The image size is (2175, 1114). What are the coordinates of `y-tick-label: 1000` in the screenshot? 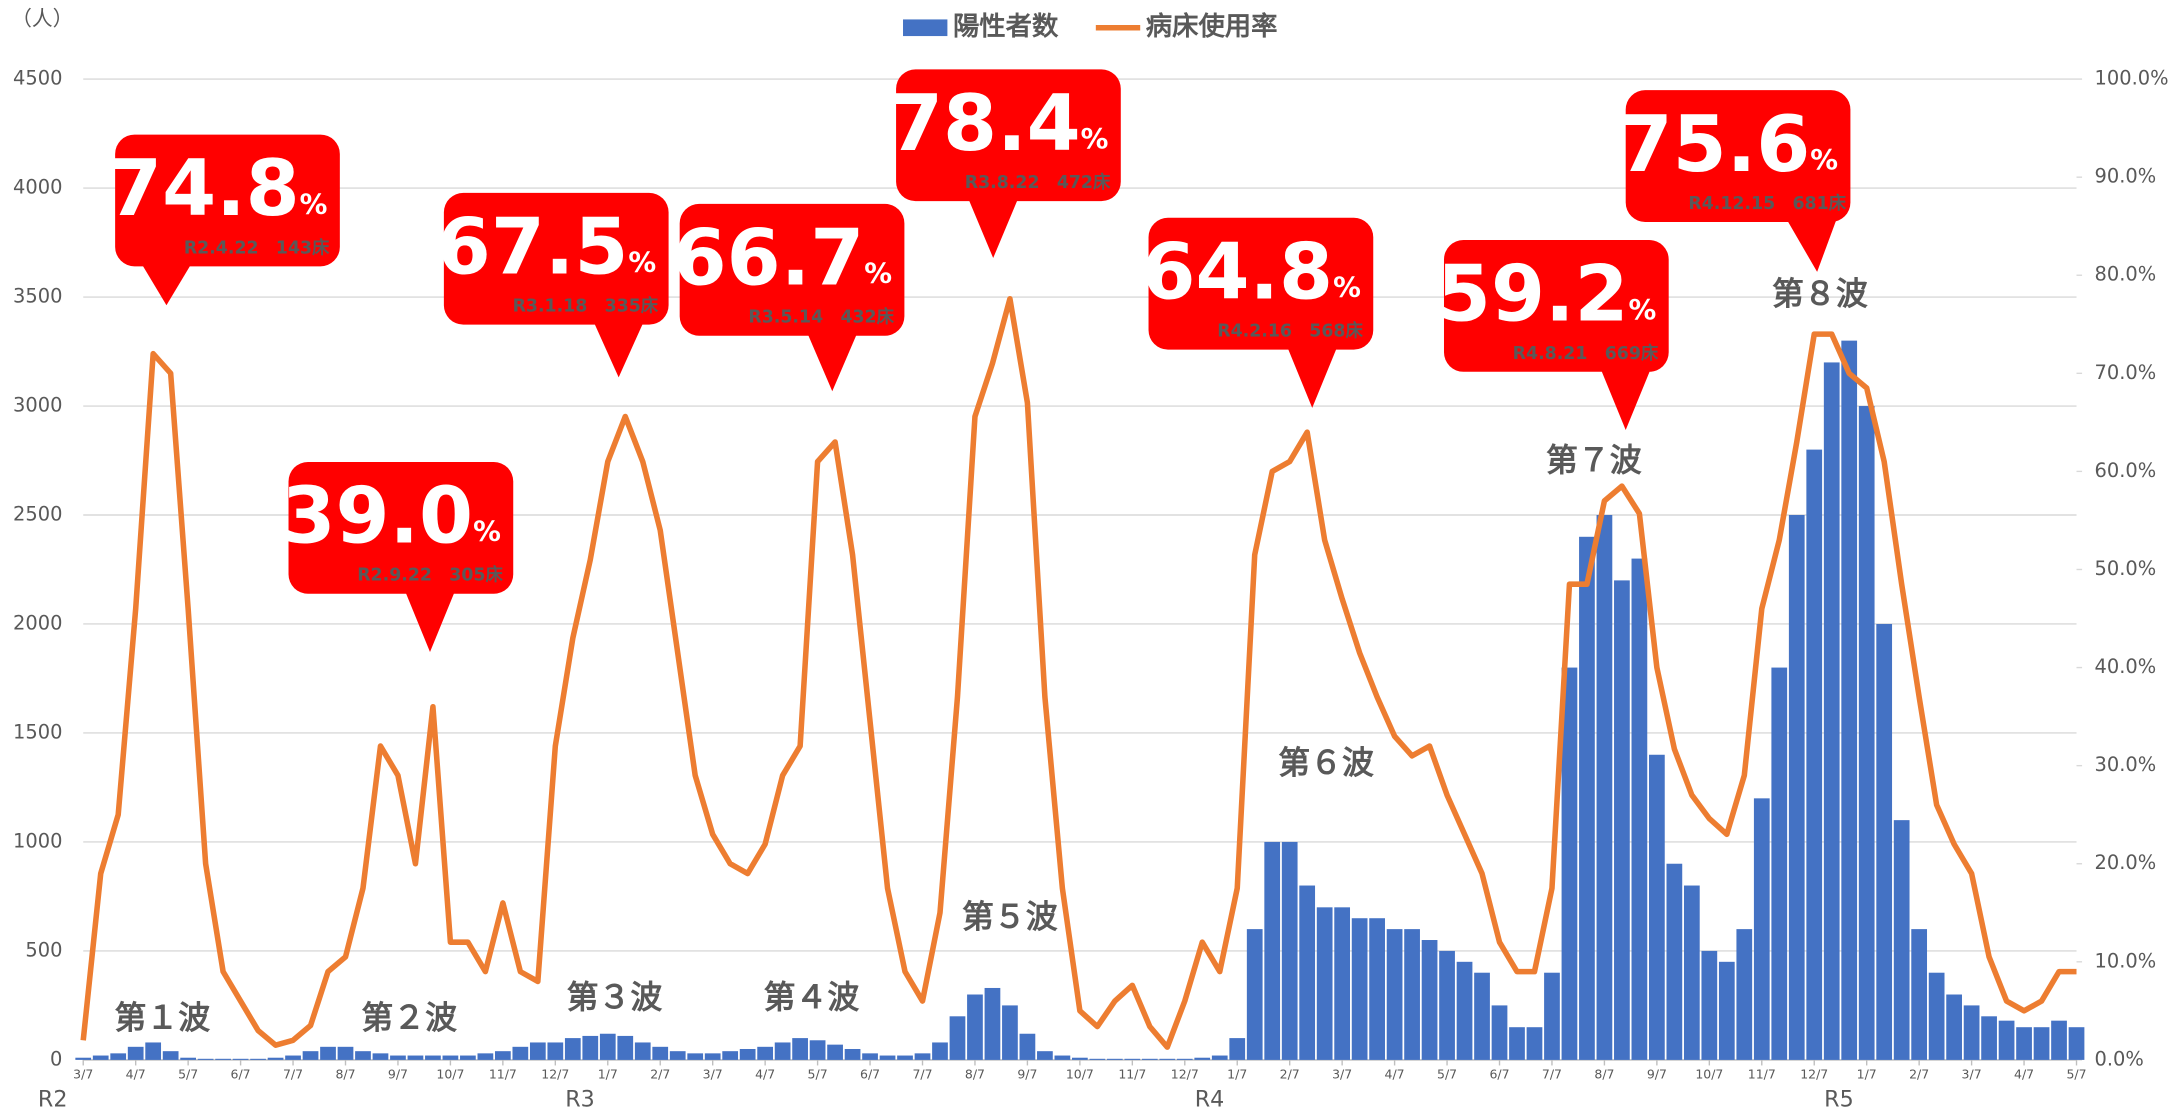 It's located at (37, 840).